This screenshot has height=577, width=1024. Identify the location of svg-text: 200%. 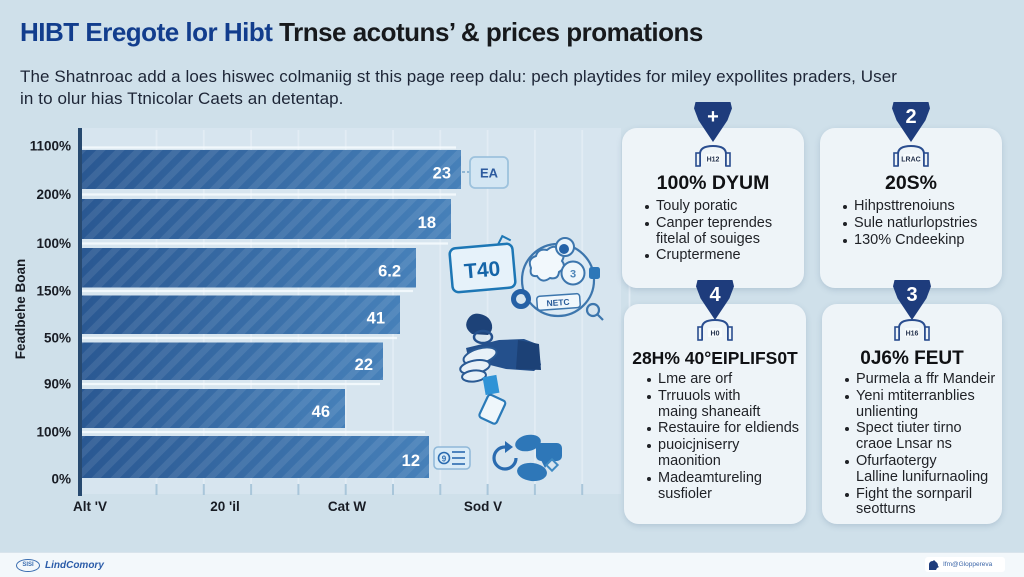
(53, 194).